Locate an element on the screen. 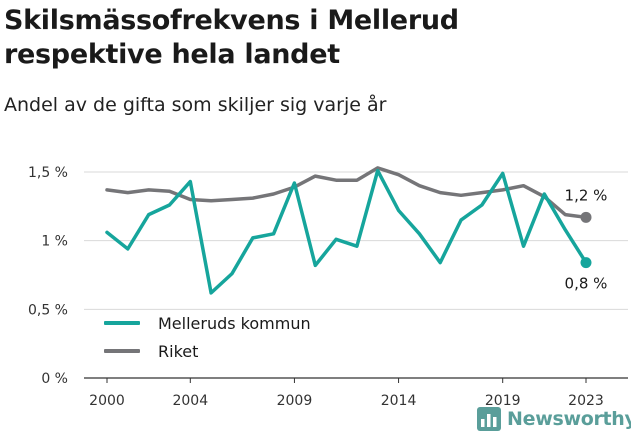  end-label-riket: 1,2 % is located at coordinates (586, 195).